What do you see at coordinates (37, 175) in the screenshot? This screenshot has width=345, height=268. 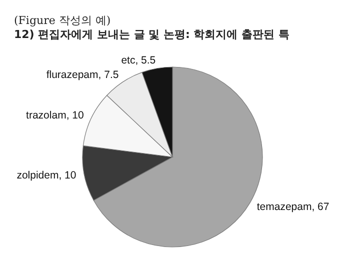 I see `slice-label: zolpidem` at bounding box center [37, 175].